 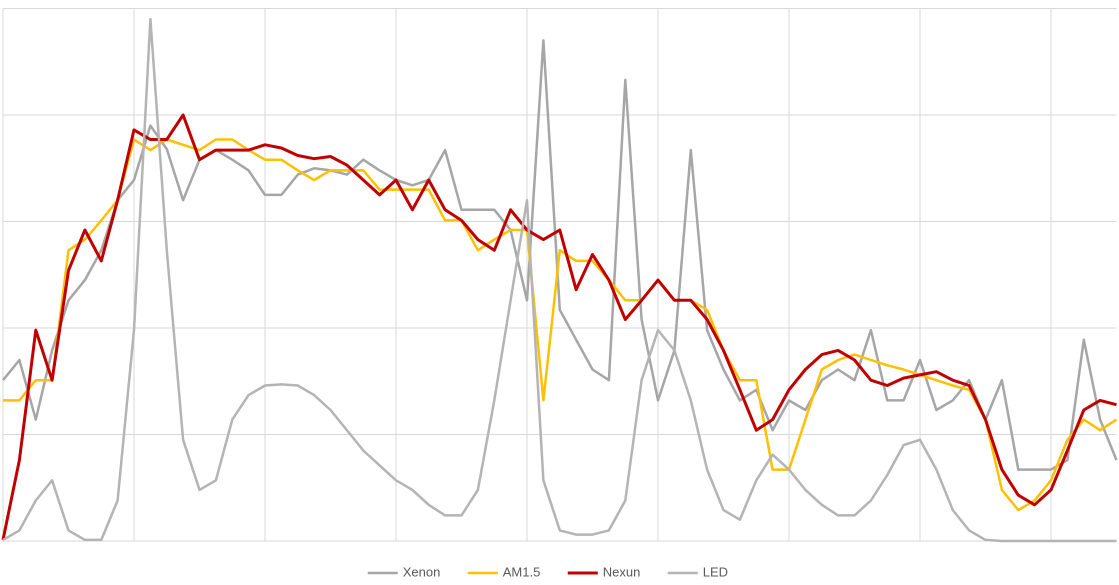 What do you see at coordinates (622, 571) in the screenshot?
I see `legend-label: Nexun` at bounding box center [622, 571].